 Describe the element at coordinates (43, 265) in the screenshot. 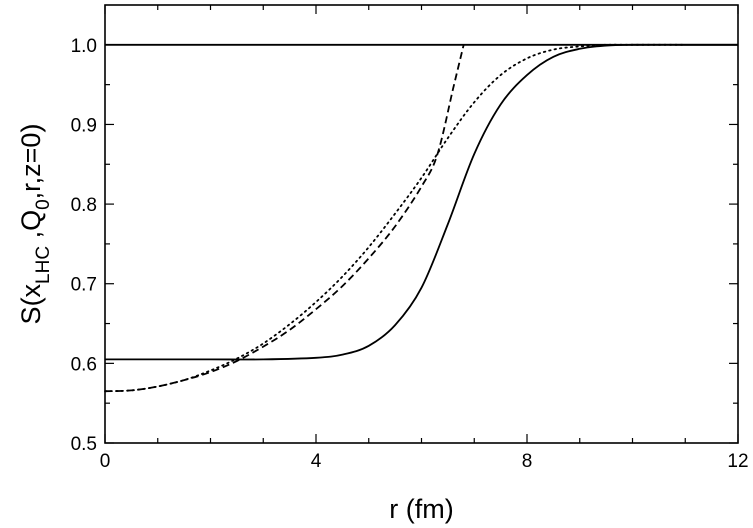

I see `y-axis-label-subscript-lhc: LHC` at that location.